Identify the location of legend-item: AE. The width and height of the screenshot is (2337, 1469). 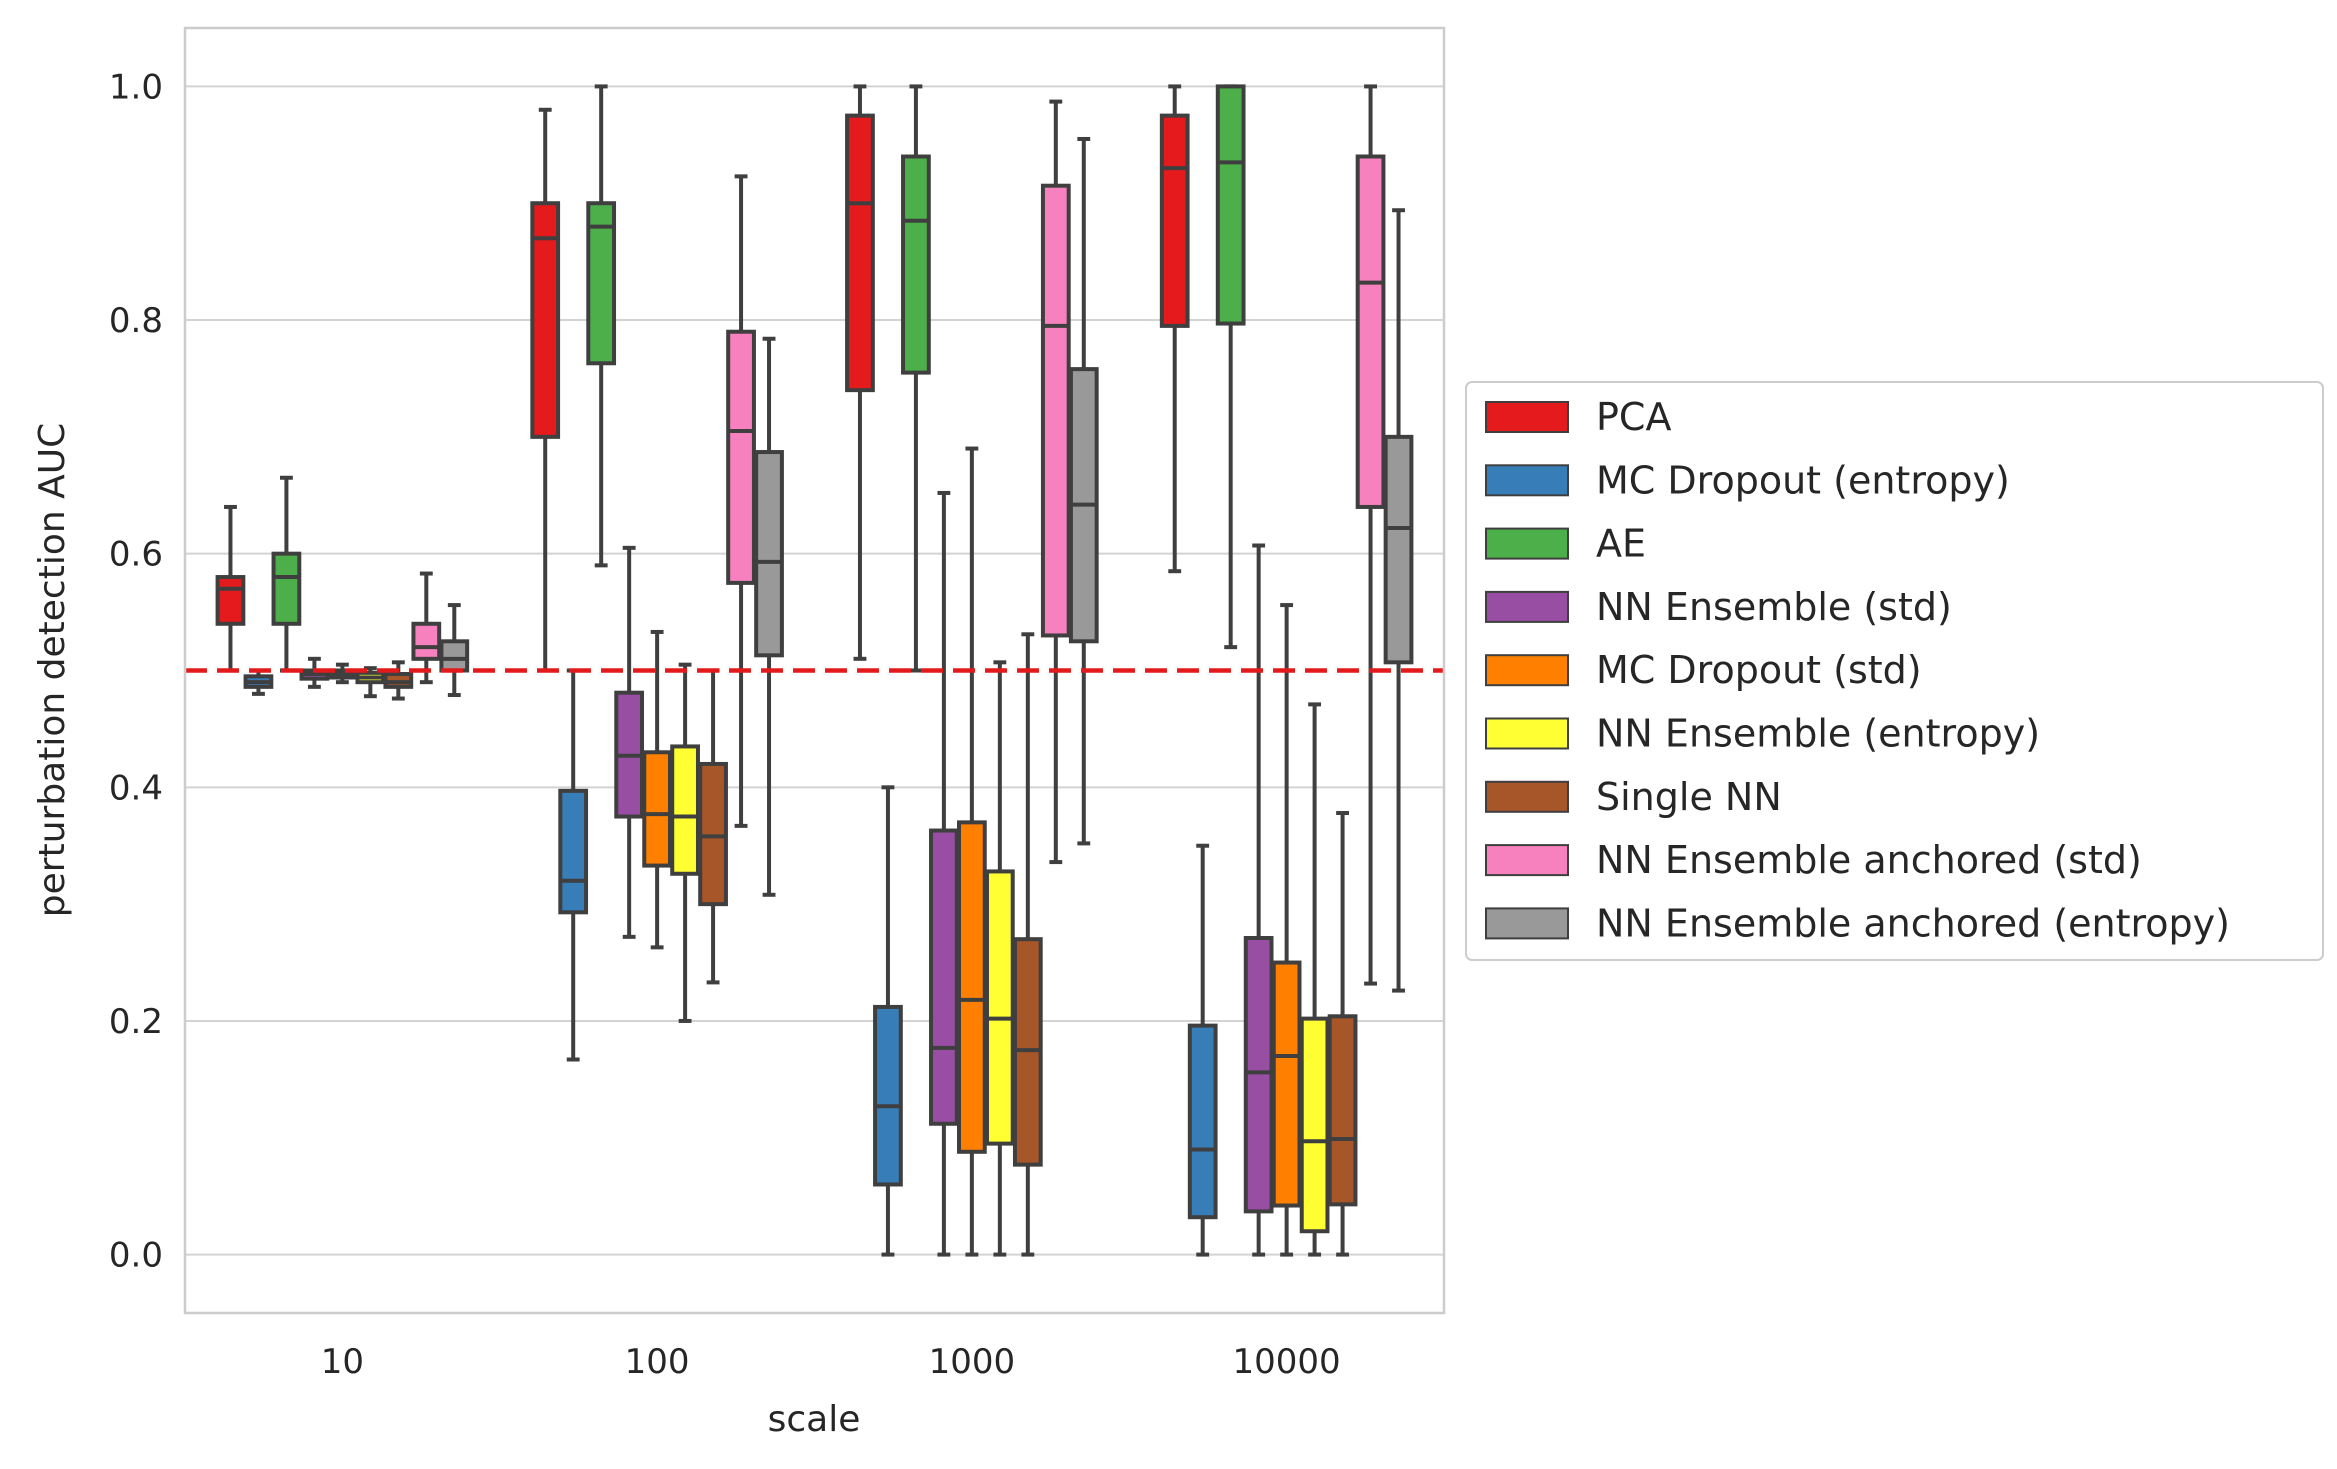
(1565, 544).